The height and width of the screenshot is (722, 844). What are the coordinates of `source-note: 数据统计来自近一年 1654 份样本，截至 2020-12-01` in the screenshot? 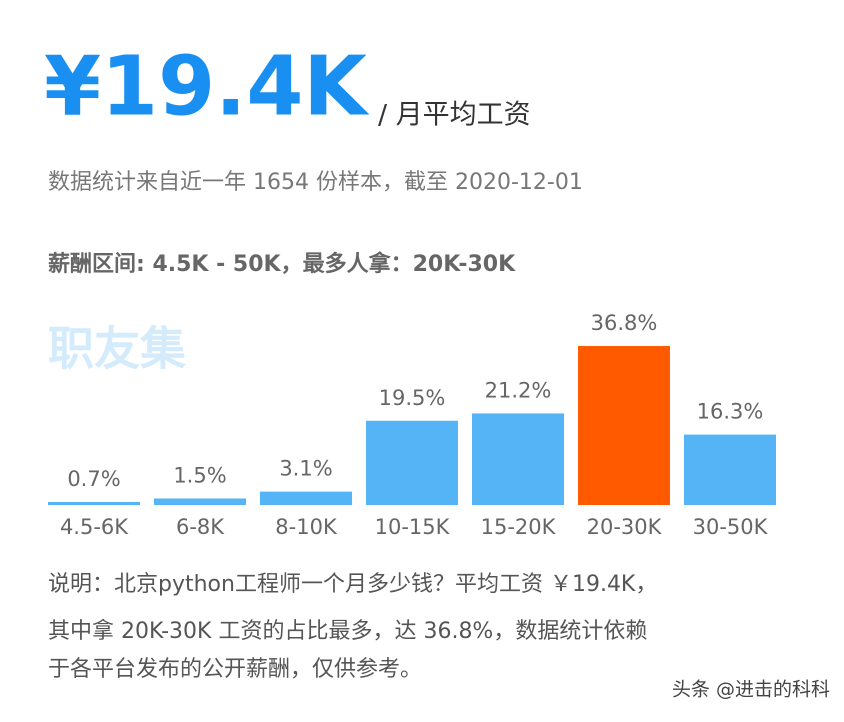 It's located at (315, 182).